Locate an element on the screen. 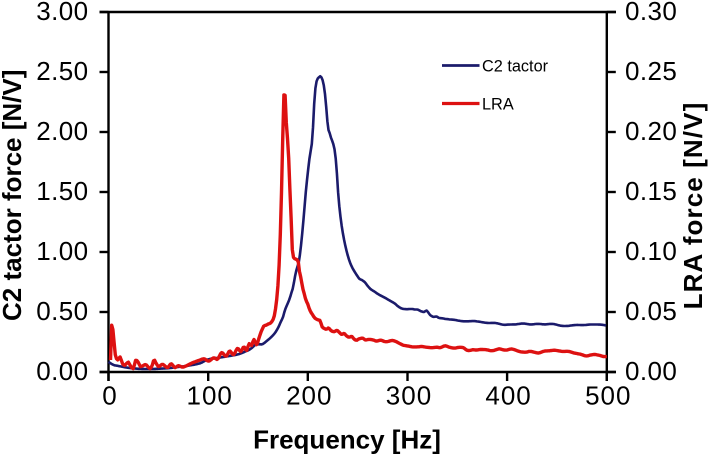 This screenshot has width=709, height=457. svg-text: 0.25 is located at coordinates (651, 71).